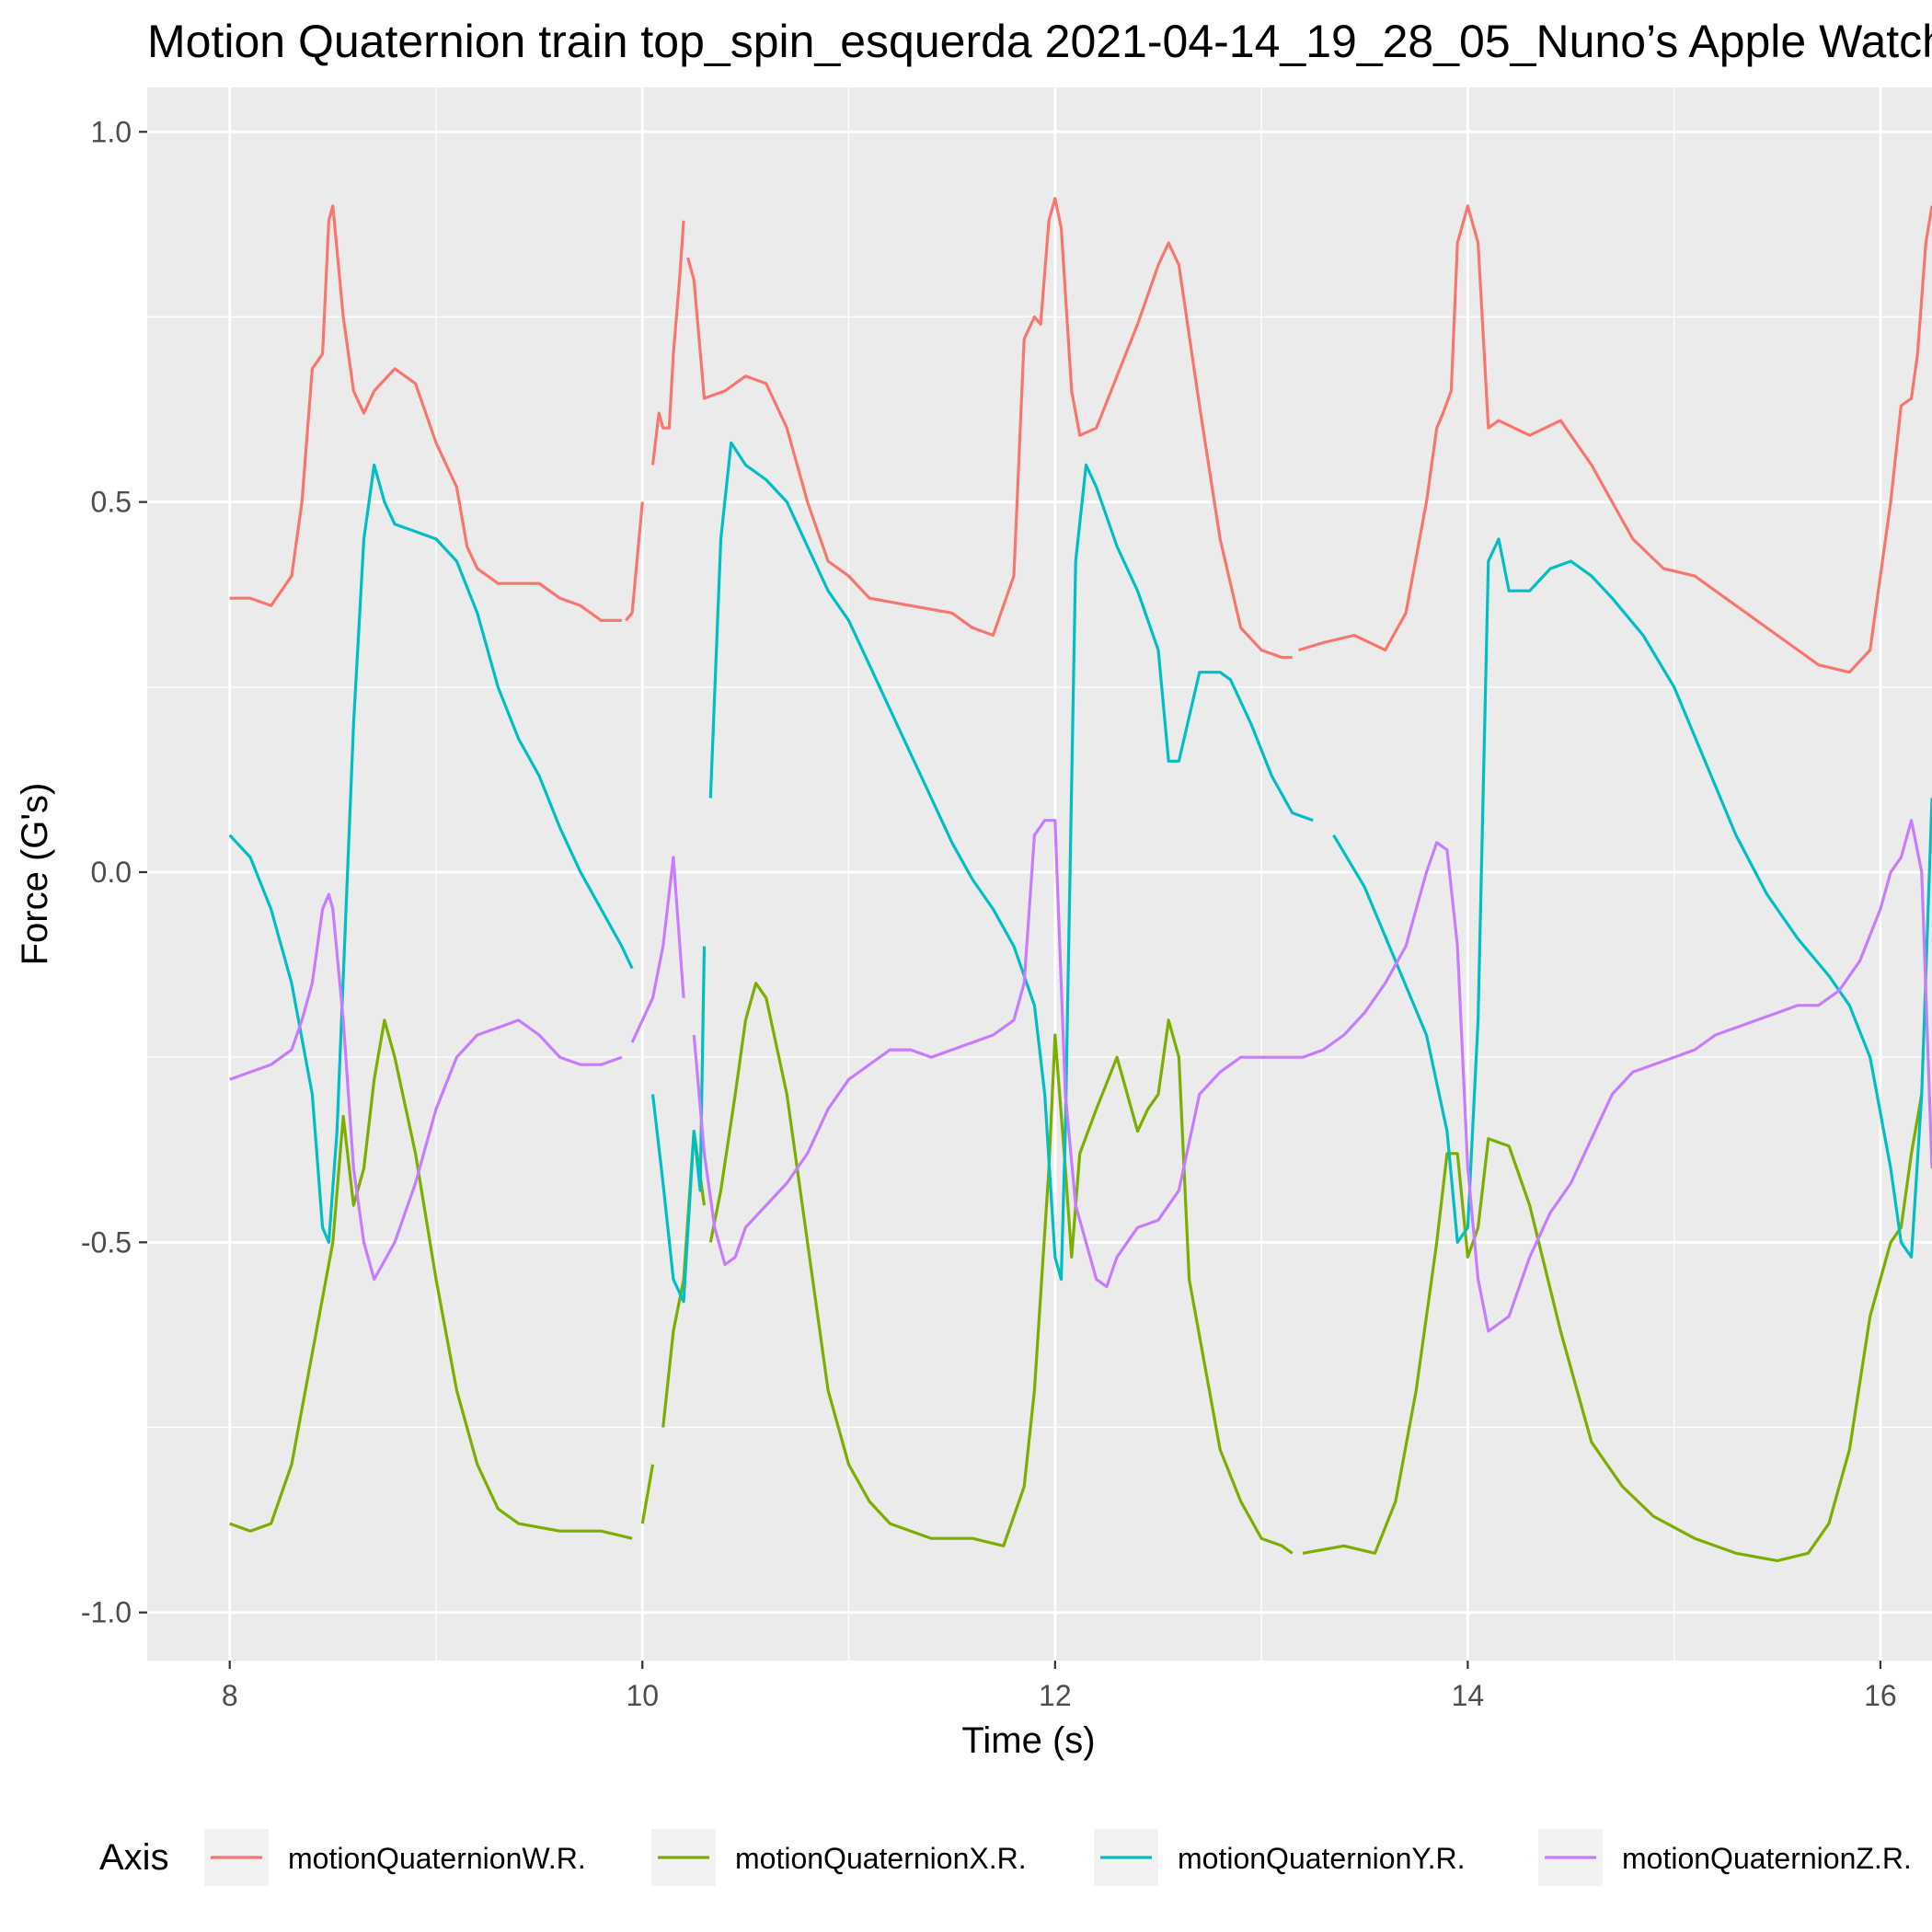 This screenshot has height=1932, width=1932. Describe the element at coordinates (134, 1857) in the screenshot. I see `legend-title: Axis` at that location.